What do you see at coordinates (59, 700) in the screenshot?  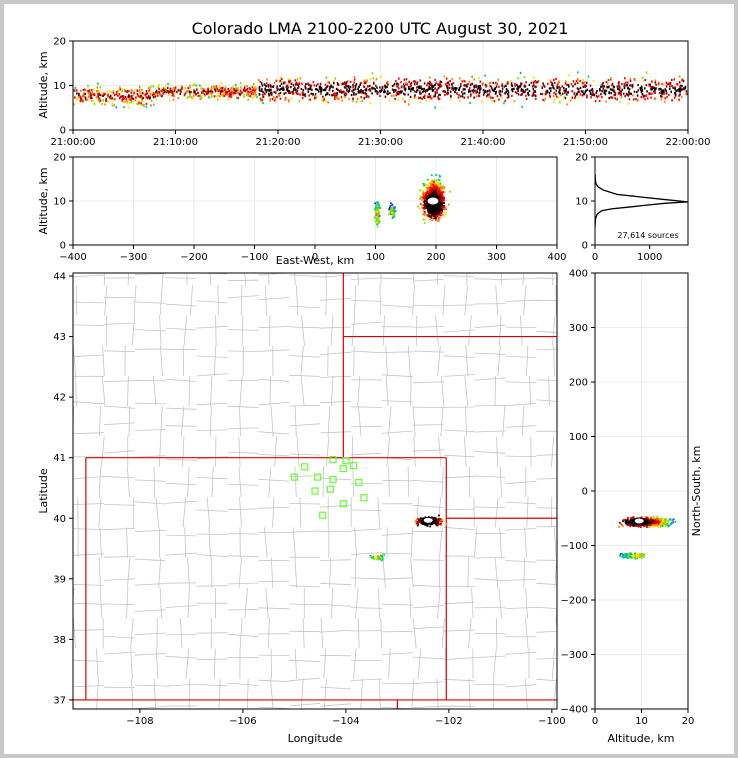 I see `map-ytick: 37` at bounding box center [59, 700].